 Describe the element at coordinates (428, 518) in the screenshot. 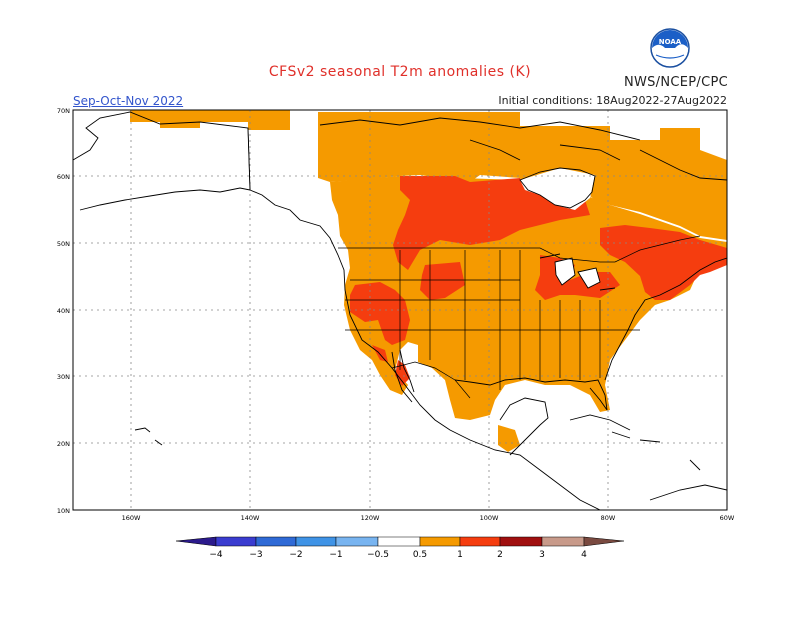

I see `longitude-labels: 160W 140W 120W 100W 80W 60W` at that location.